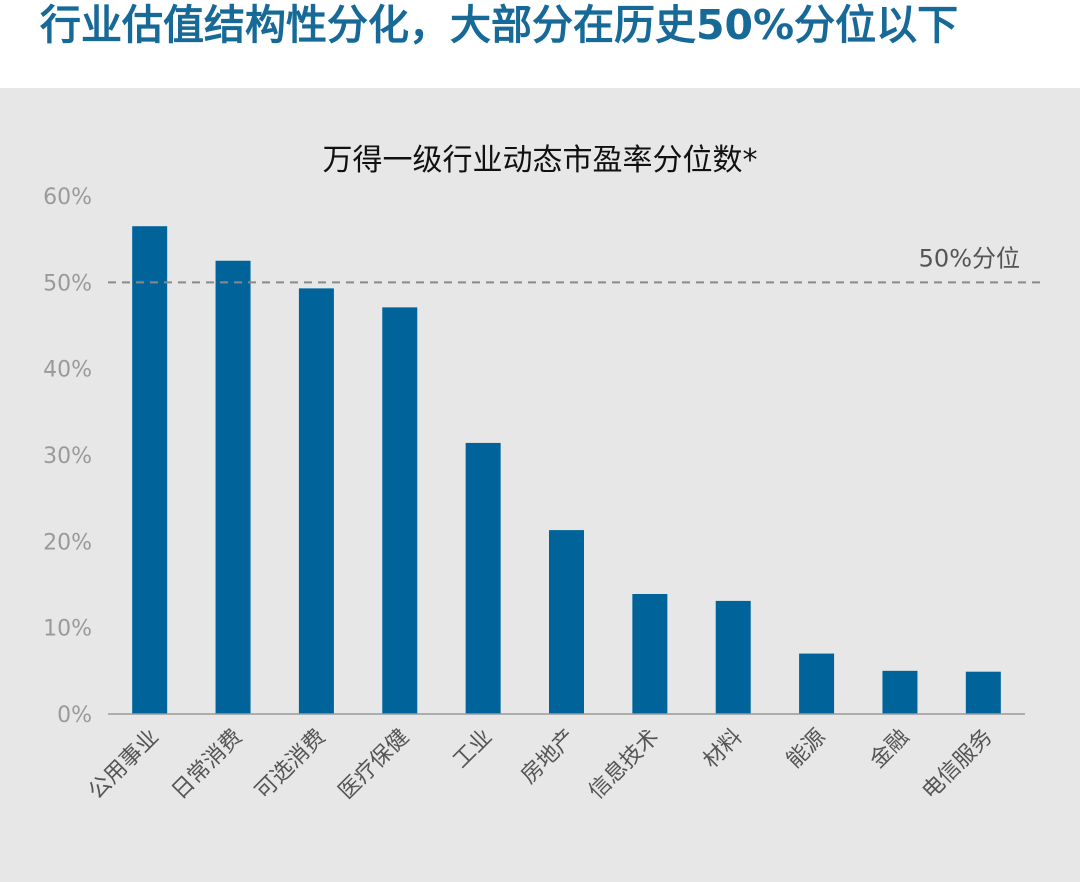 The width and height of the screenshot is (1080, 882). I want to click on x-tick-label: 可选消费, so click(291, 765).